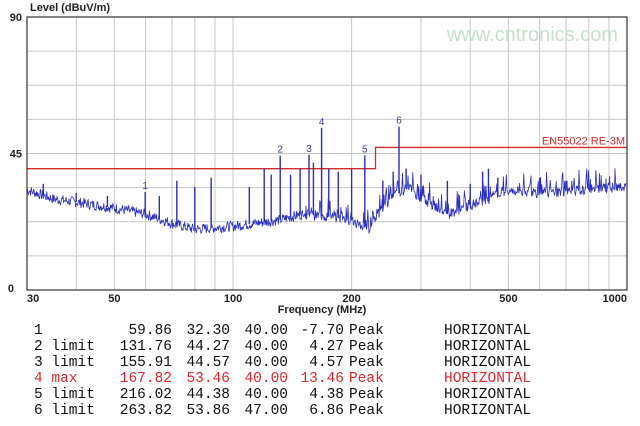  What do you see at coordinates (399, 121) in the screenshot?
I see `marker-label: 6` at bounding box center [399, 121].